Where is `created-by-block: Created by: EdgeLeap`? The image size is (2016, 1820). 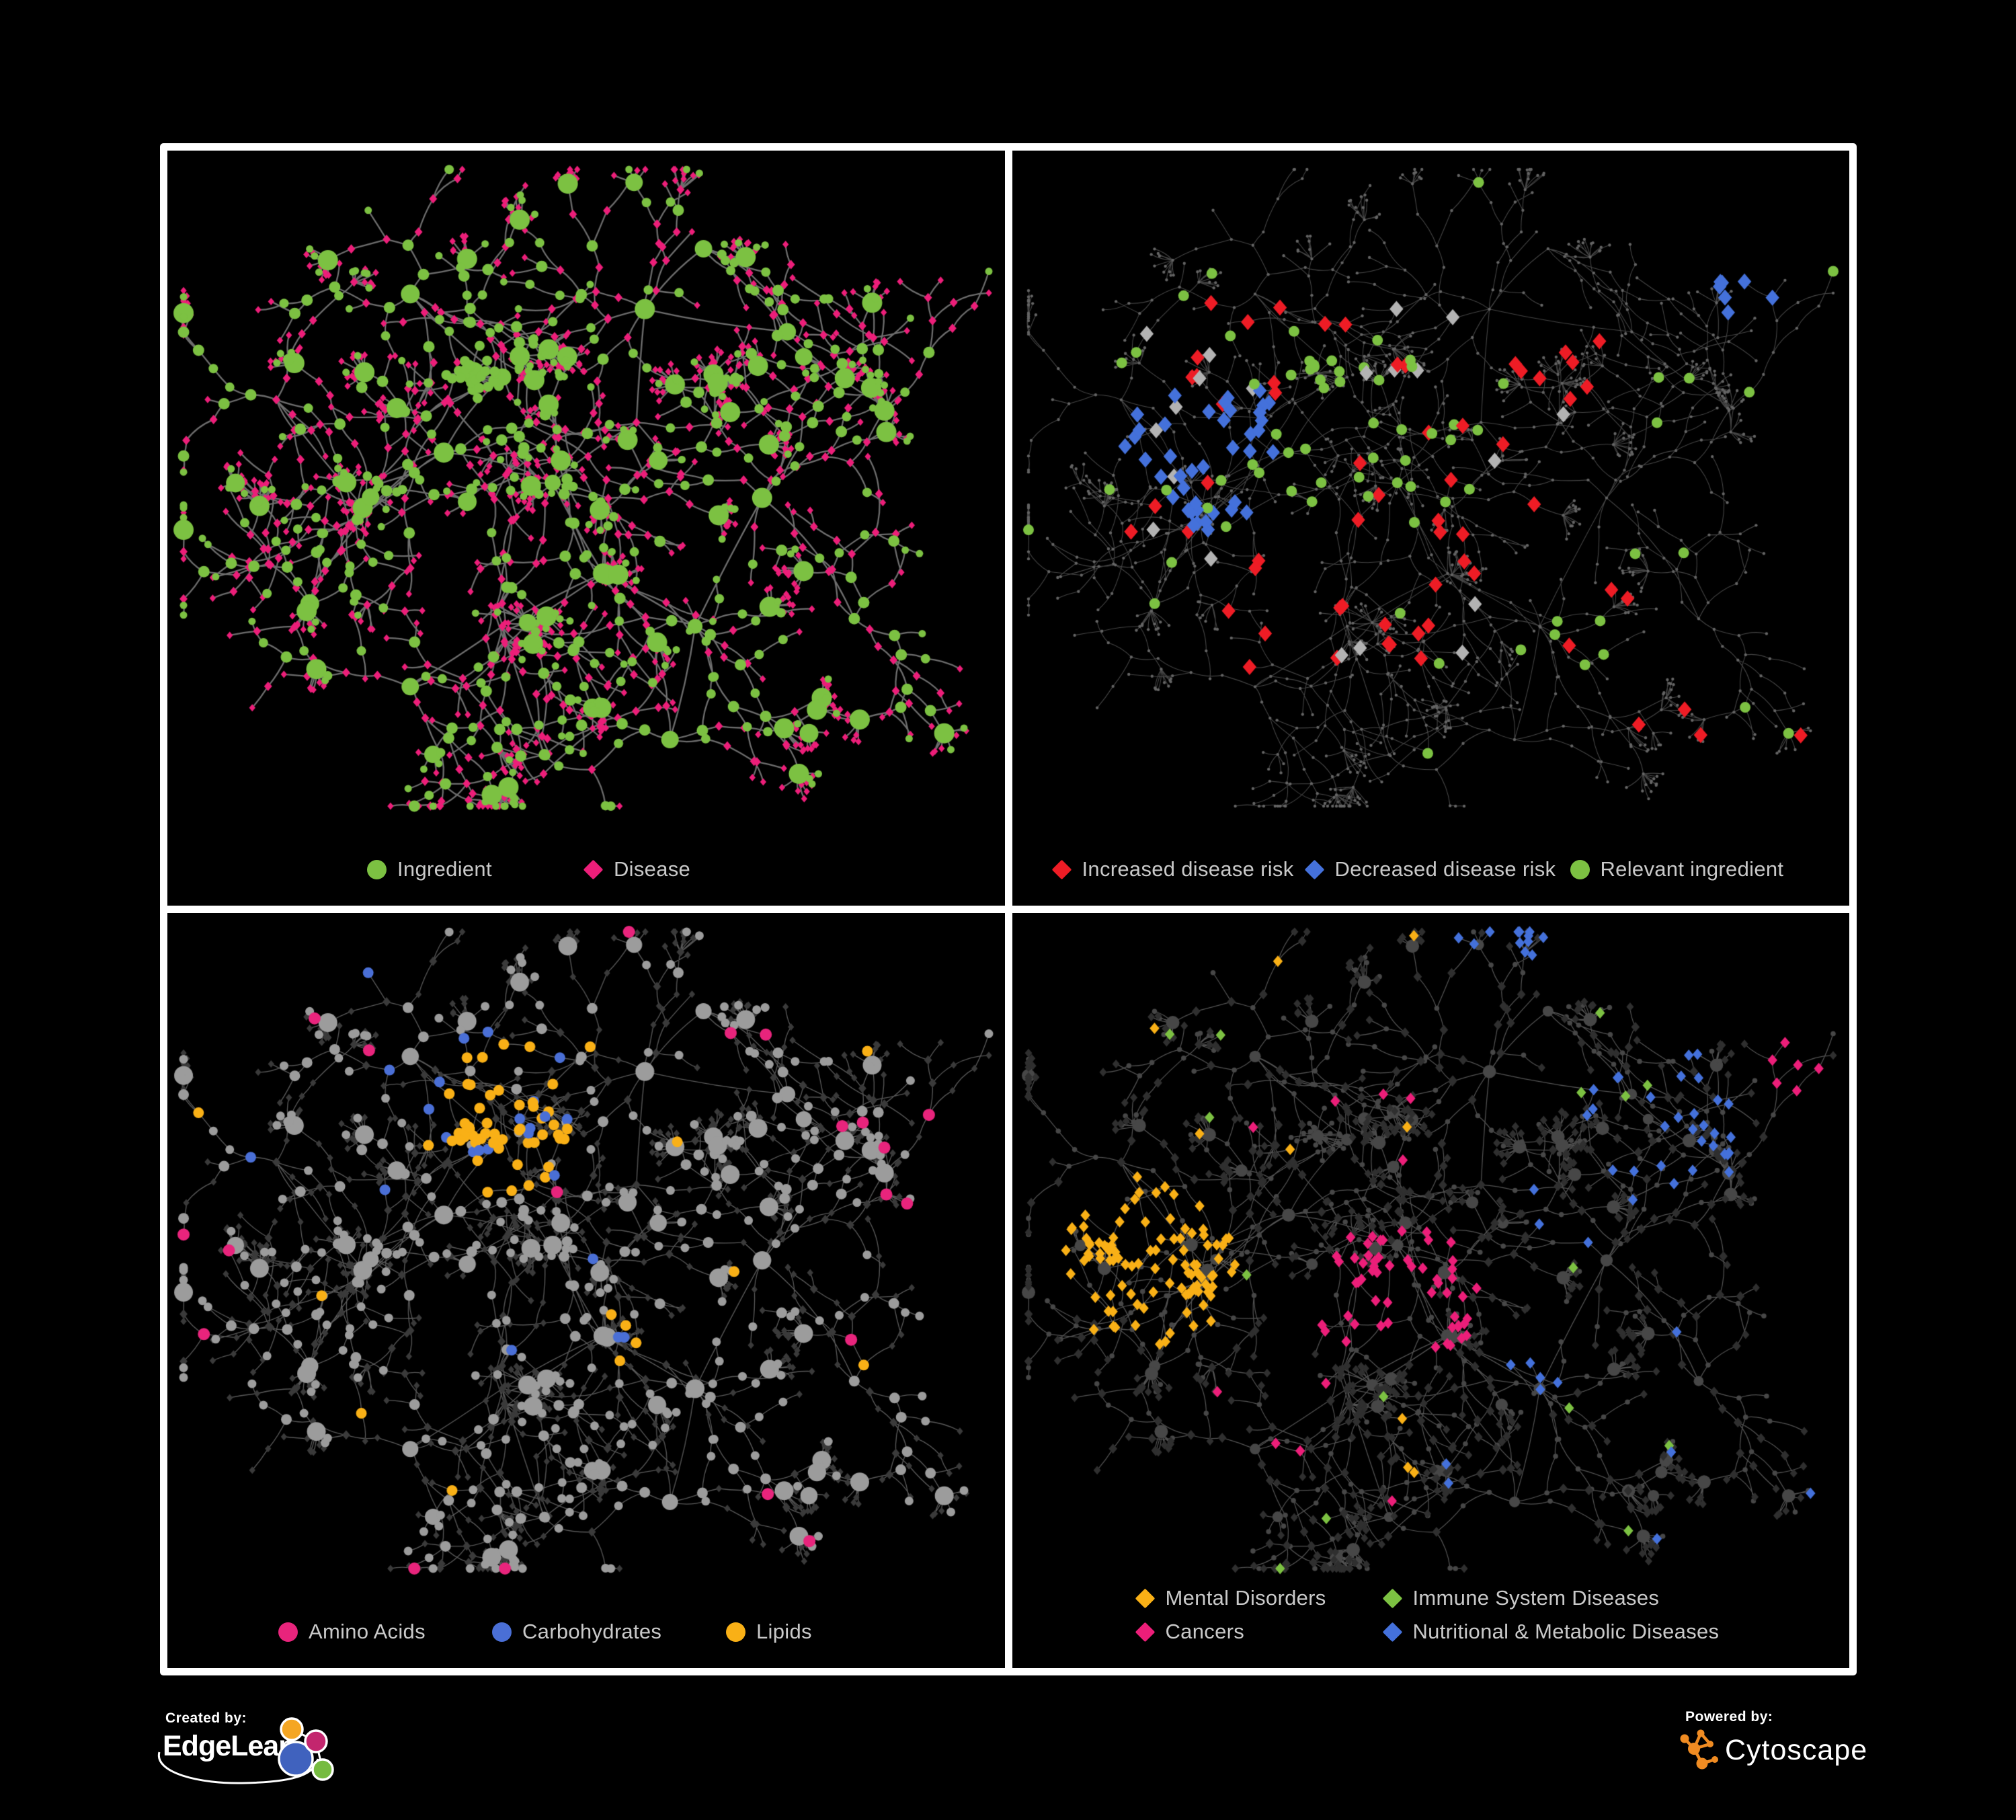 created-by-block: Created by: EdgeLeap is located at coordinates (245, 1747).